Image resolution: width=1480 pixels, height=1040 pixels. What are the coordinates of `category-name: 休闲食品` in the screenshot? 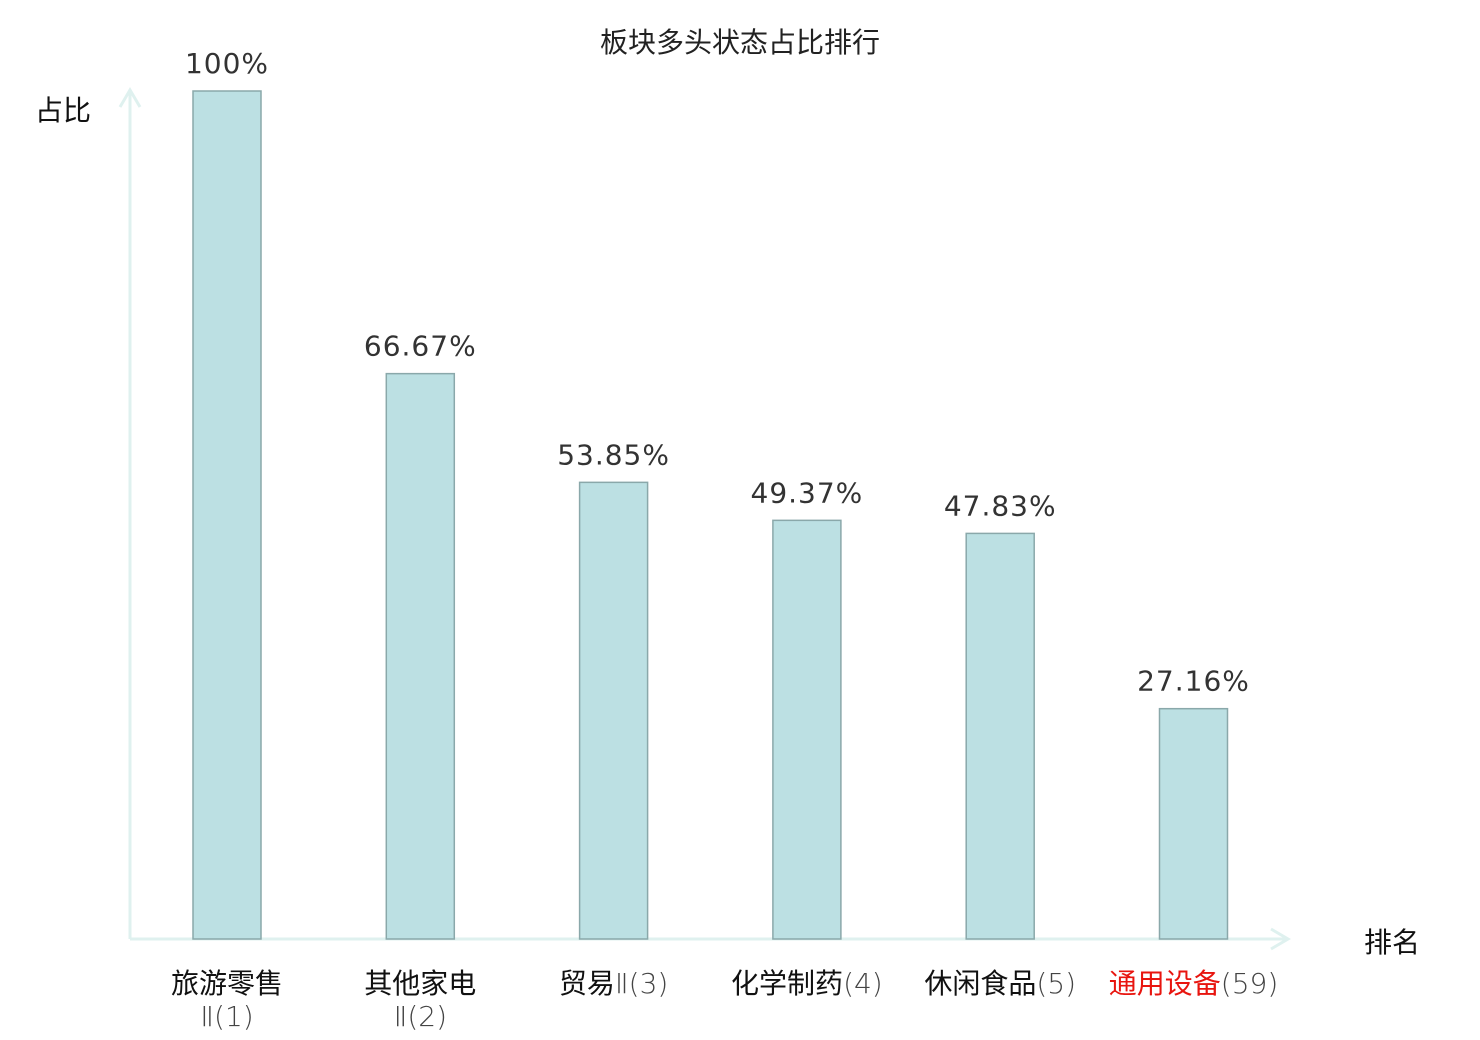 It's located at (980, 983).